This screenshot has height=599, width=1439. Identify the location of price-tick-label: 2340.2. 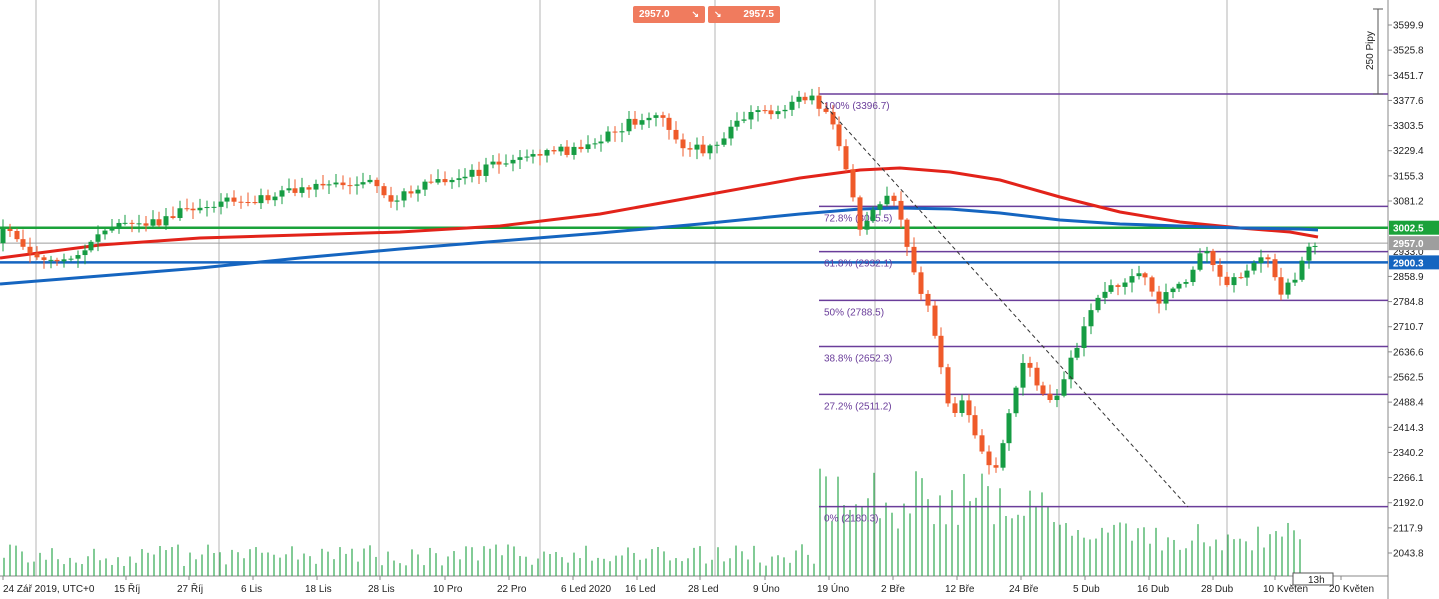
(1408, 453).